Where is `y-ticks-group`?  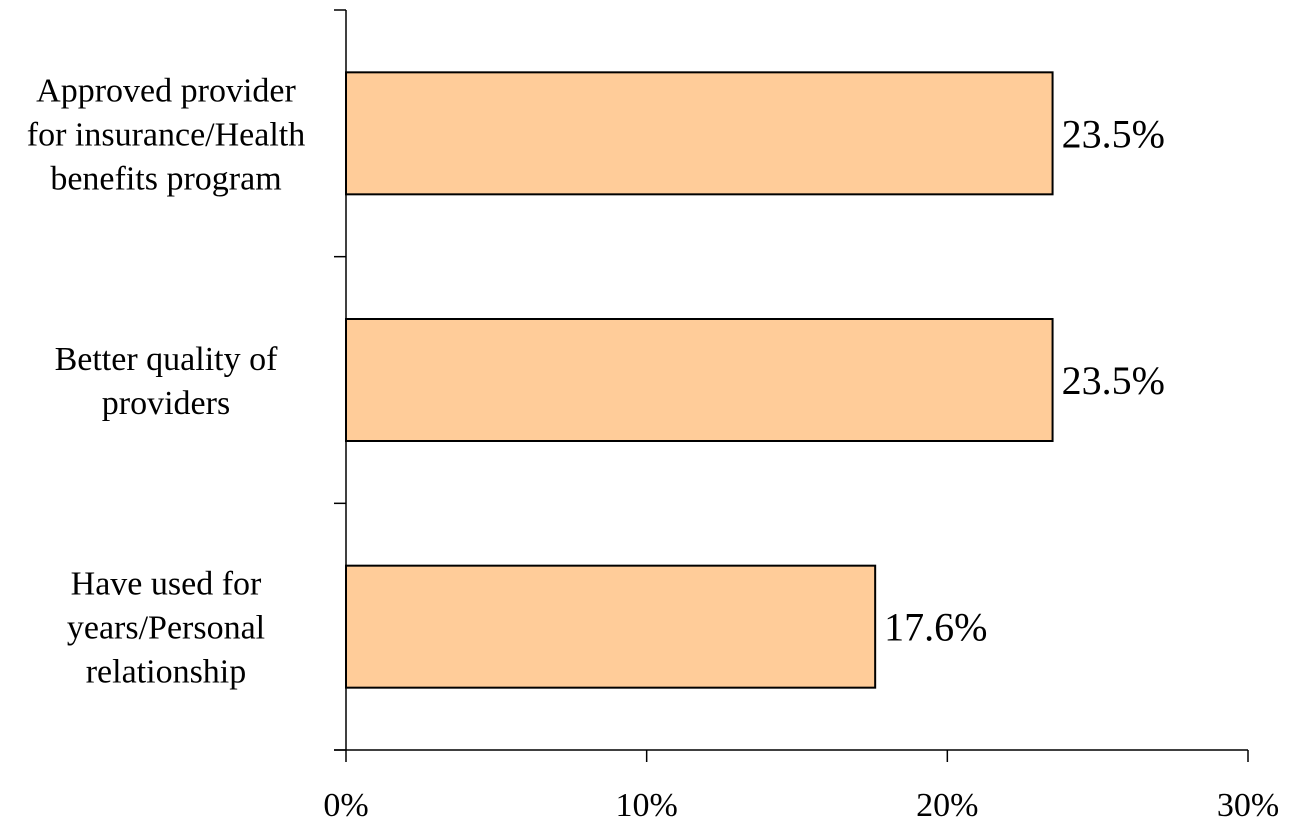
y-ticks-group is located at coordinates (340, 380).